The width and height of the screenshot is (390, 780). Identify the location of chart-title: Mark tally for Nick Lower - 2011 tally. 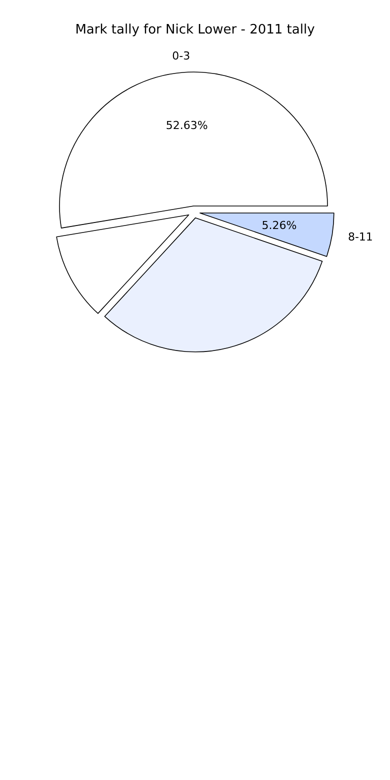
(195, 30).